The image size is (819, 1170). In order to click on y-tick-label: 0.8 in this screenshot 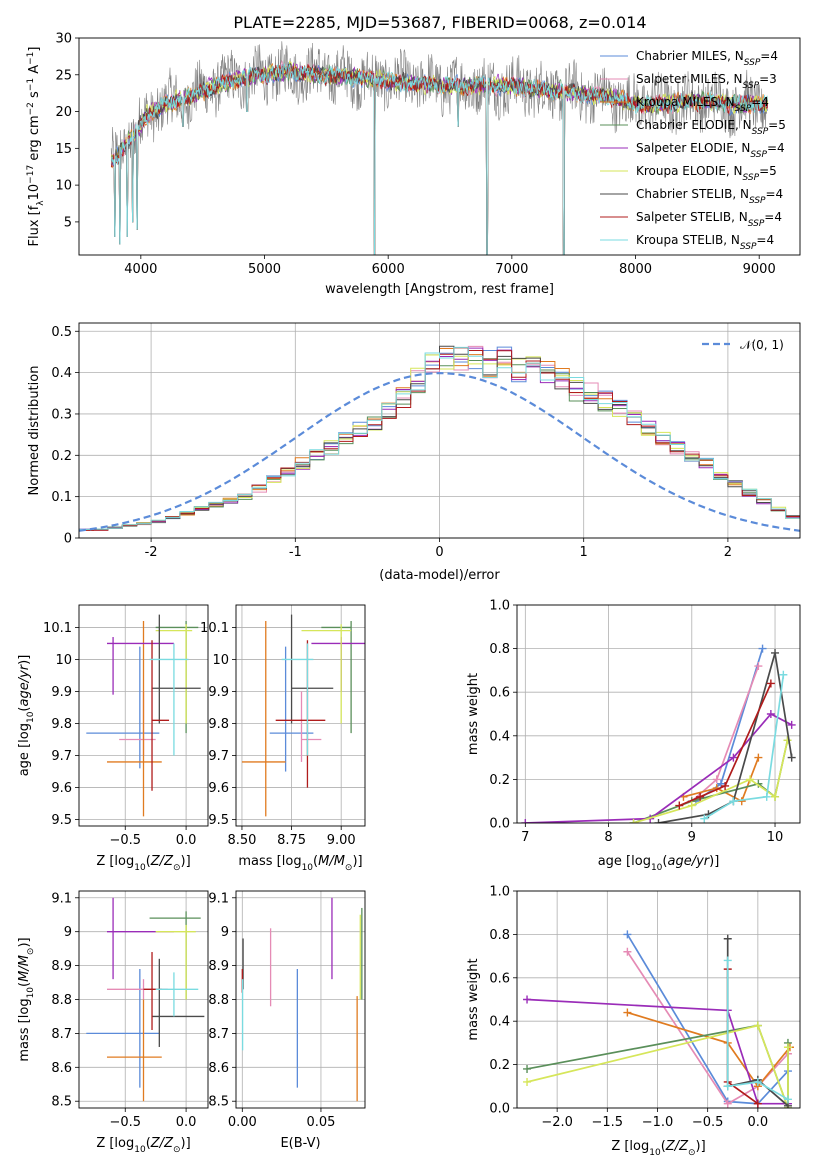, I will do `click(499, 935)`.